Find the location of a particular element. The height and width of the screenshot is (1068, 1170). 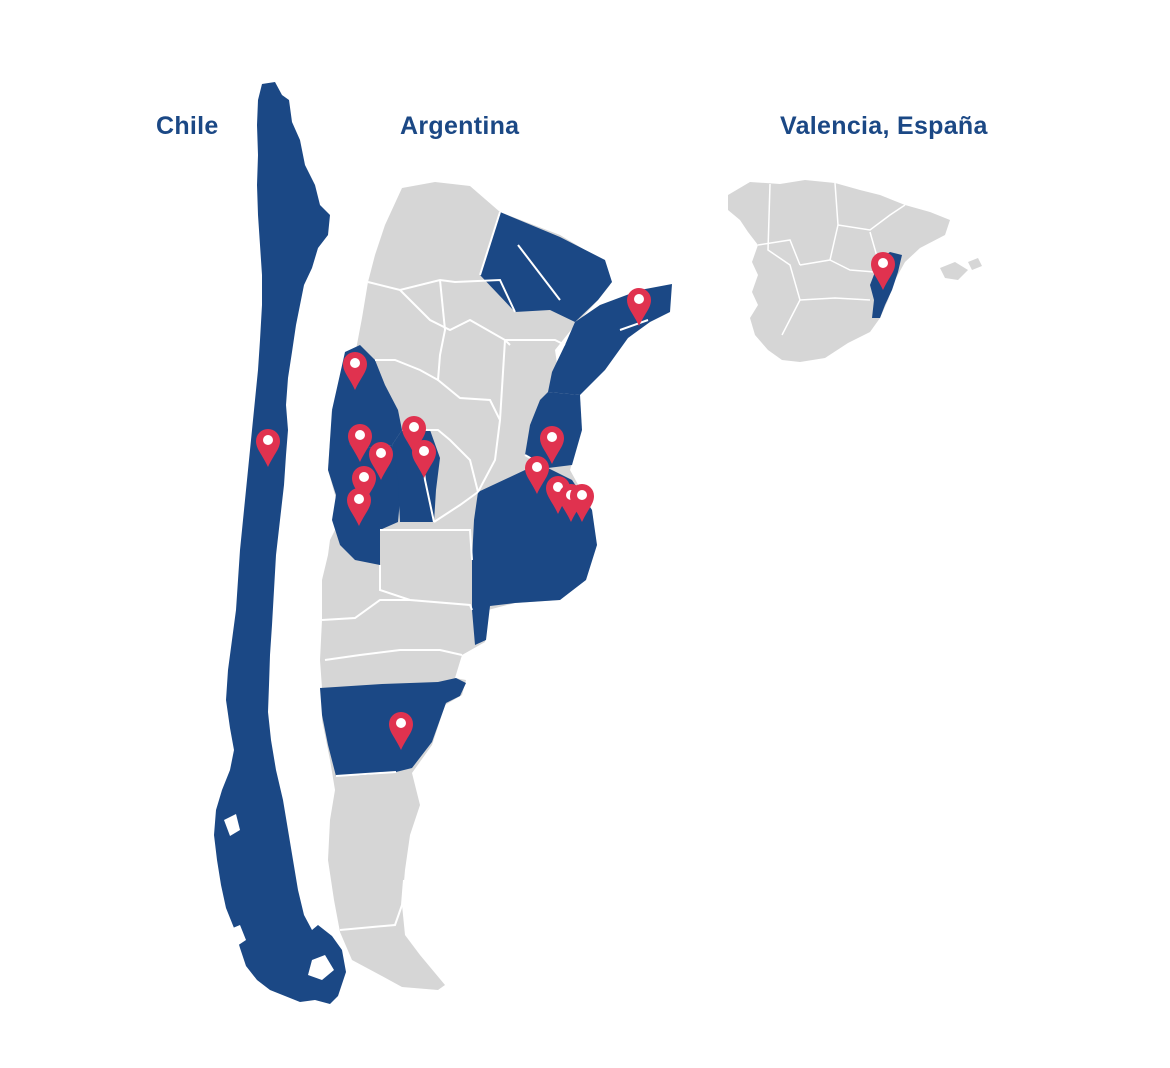

province-misiones is located at coordinates (546, 267).